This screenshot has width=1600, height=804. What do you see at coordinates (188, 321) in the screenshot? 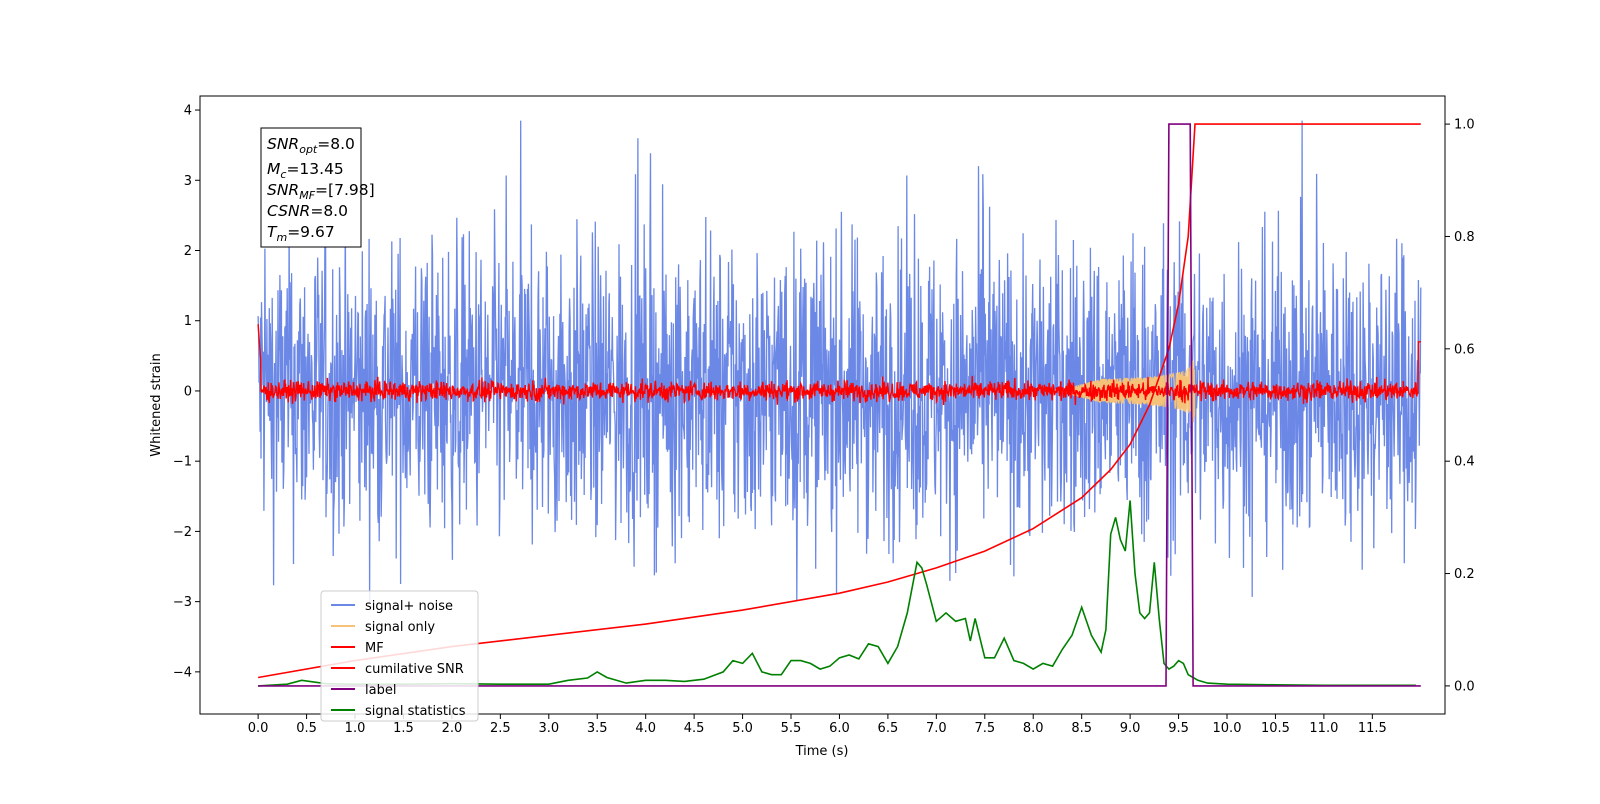
I see `y-tick-label: 1` at bounding box center [188, 321].